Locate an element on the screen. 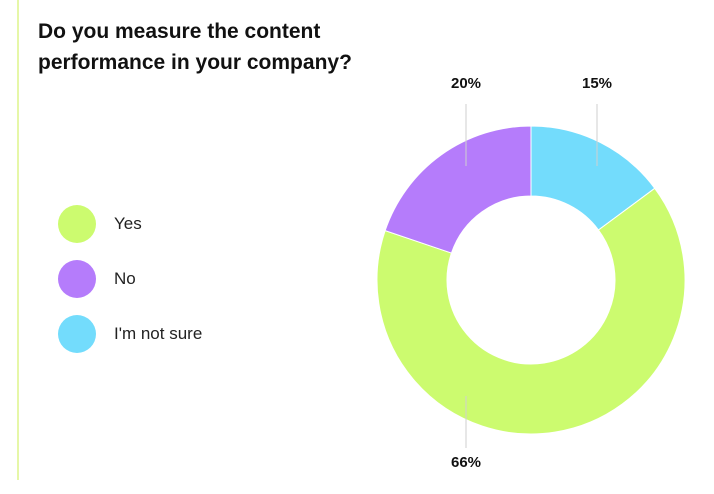 This screenshot has width=714, height=494. legend-dot-not-sure is located at coordinates (77, 334).